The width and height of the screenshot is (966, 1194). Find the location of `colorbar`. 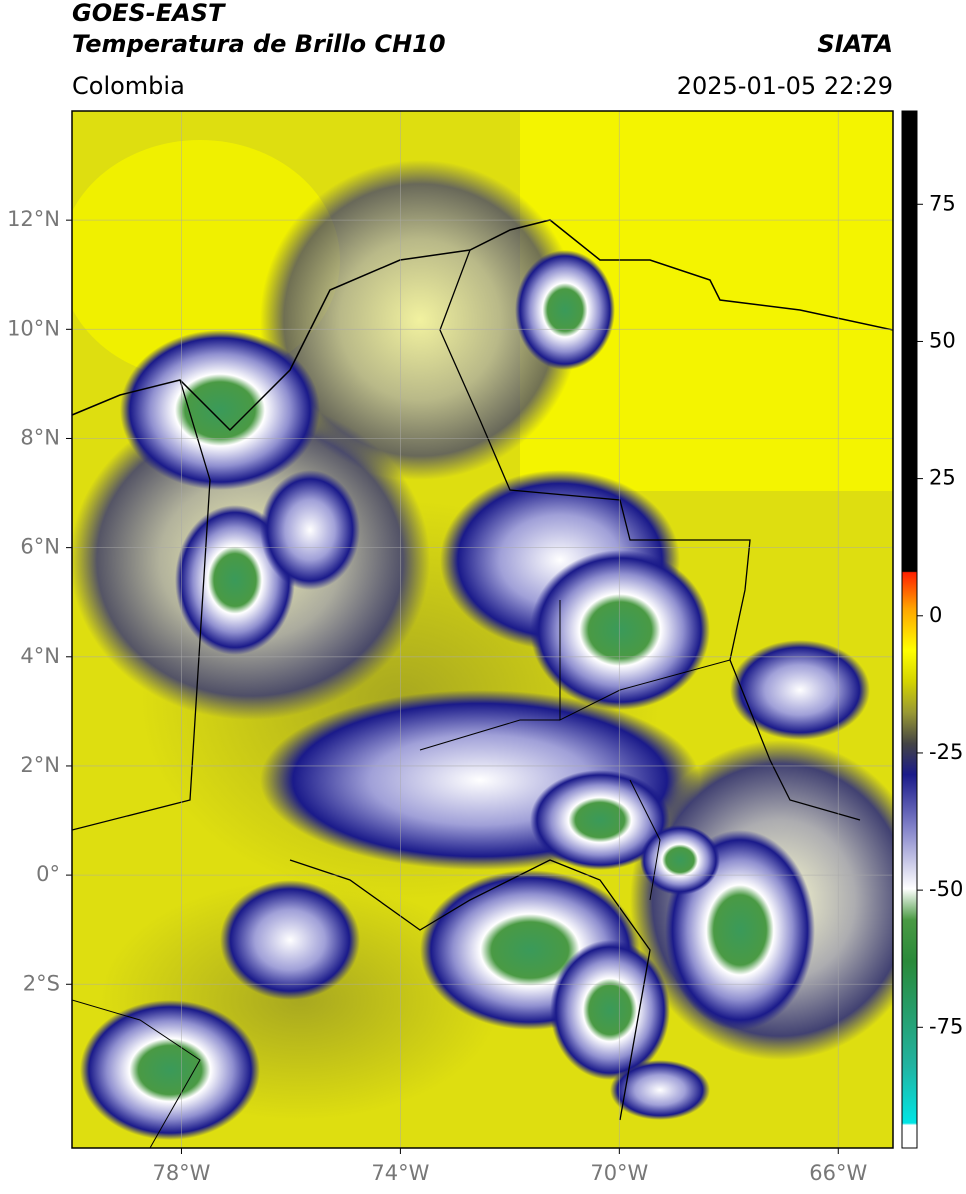

colorbar is located at coordinates (909, 629).